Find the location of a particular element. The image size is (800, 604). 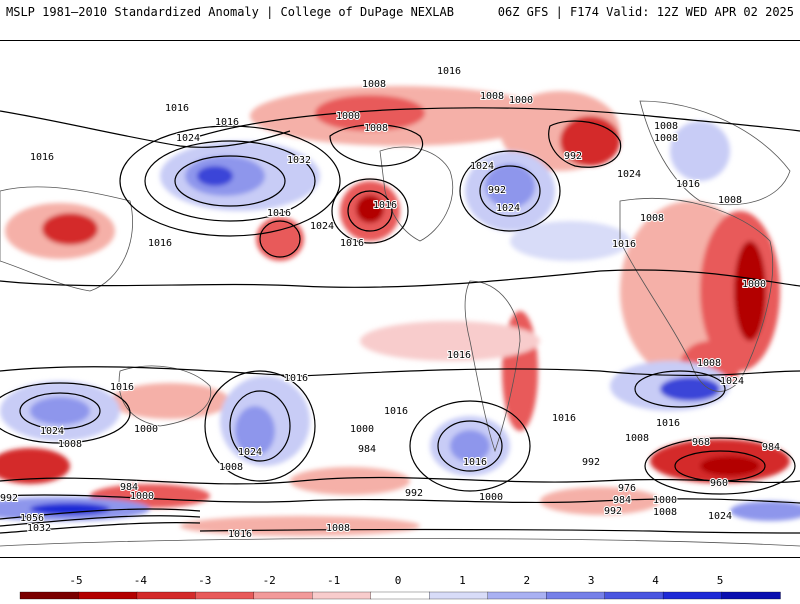

colorbar-tick-label: 4 is located at coordinates (655, 580).